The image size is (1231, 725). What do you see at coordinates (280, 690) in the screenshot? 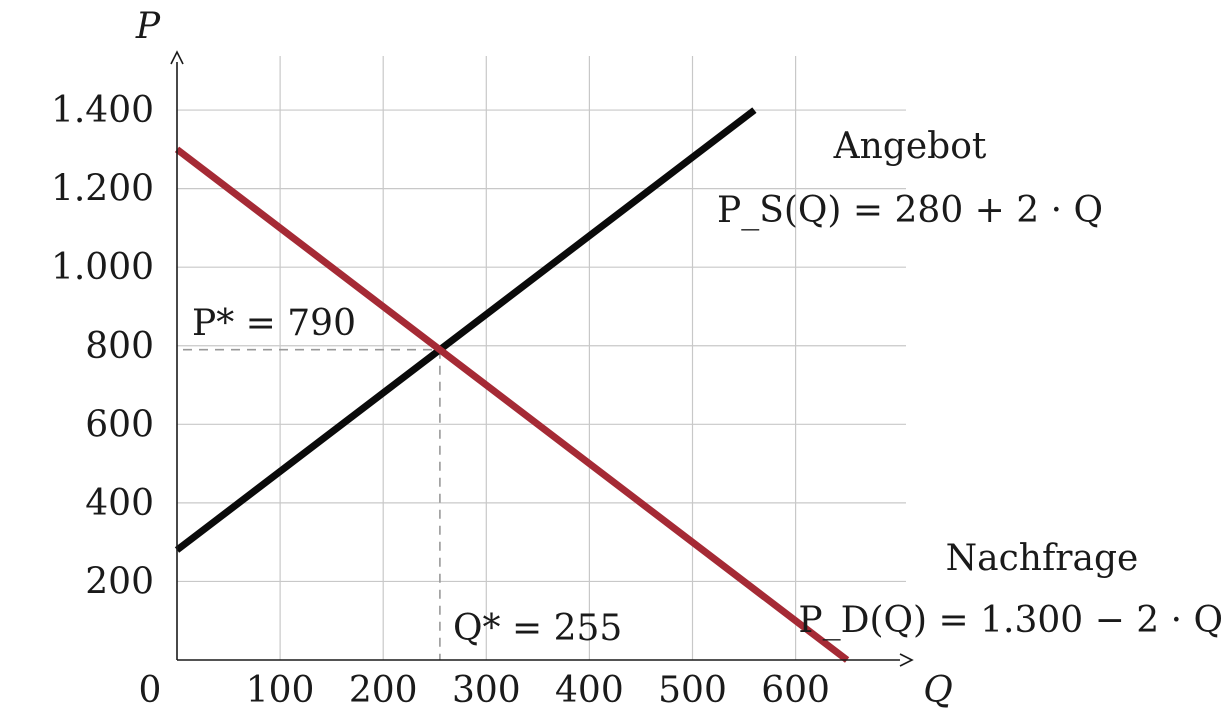
I see `x-tick-label: 100` at bounding box center [280, 690].